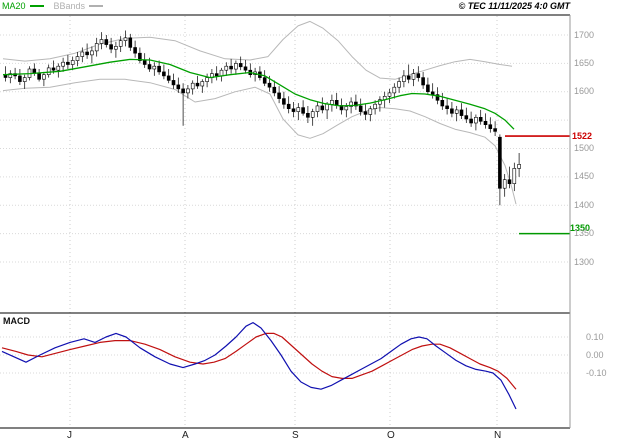 The image size is (627, 441). I want to click on copyright-text: © TEC 11/11/2025 4:0 GMT, so click(514, 6).